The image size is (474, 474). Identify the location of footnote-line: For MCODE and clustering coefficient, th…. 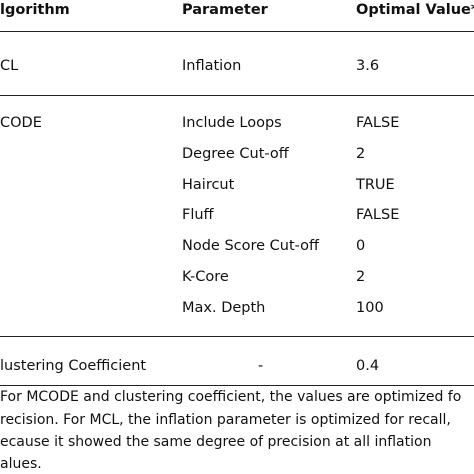
(231, 397).